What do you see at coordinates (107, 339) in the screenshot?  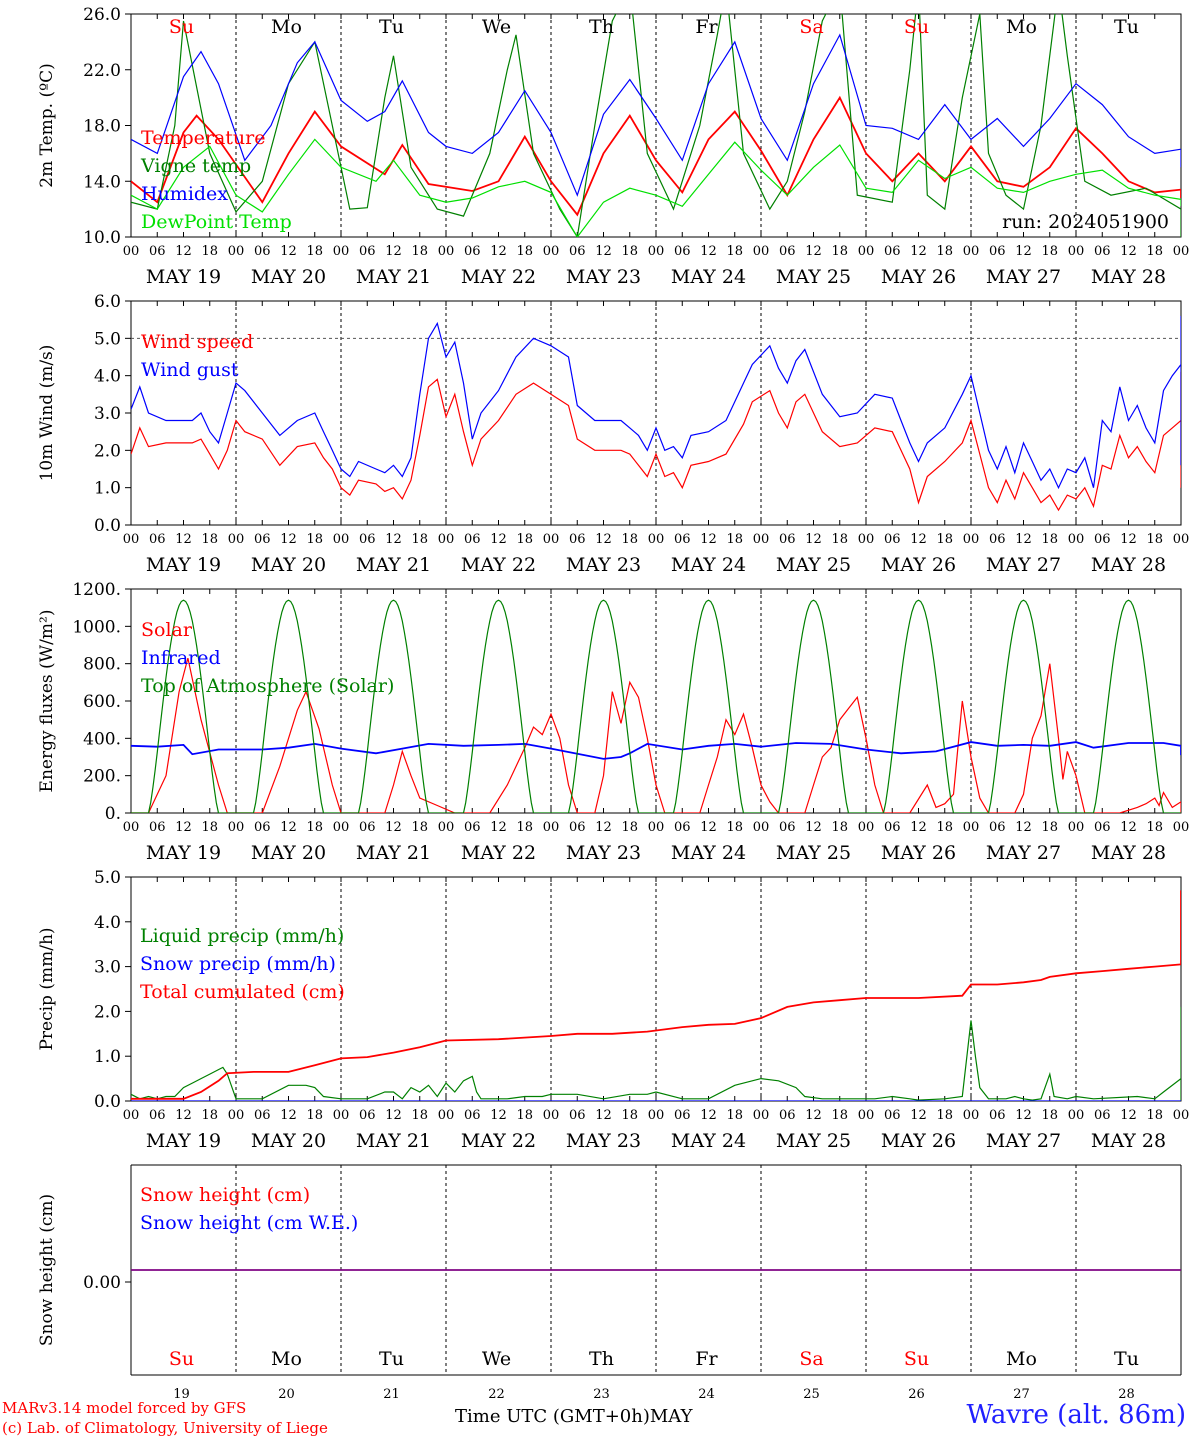 I see `y-tick-label: 5.0` at bounding box center [107, 339].